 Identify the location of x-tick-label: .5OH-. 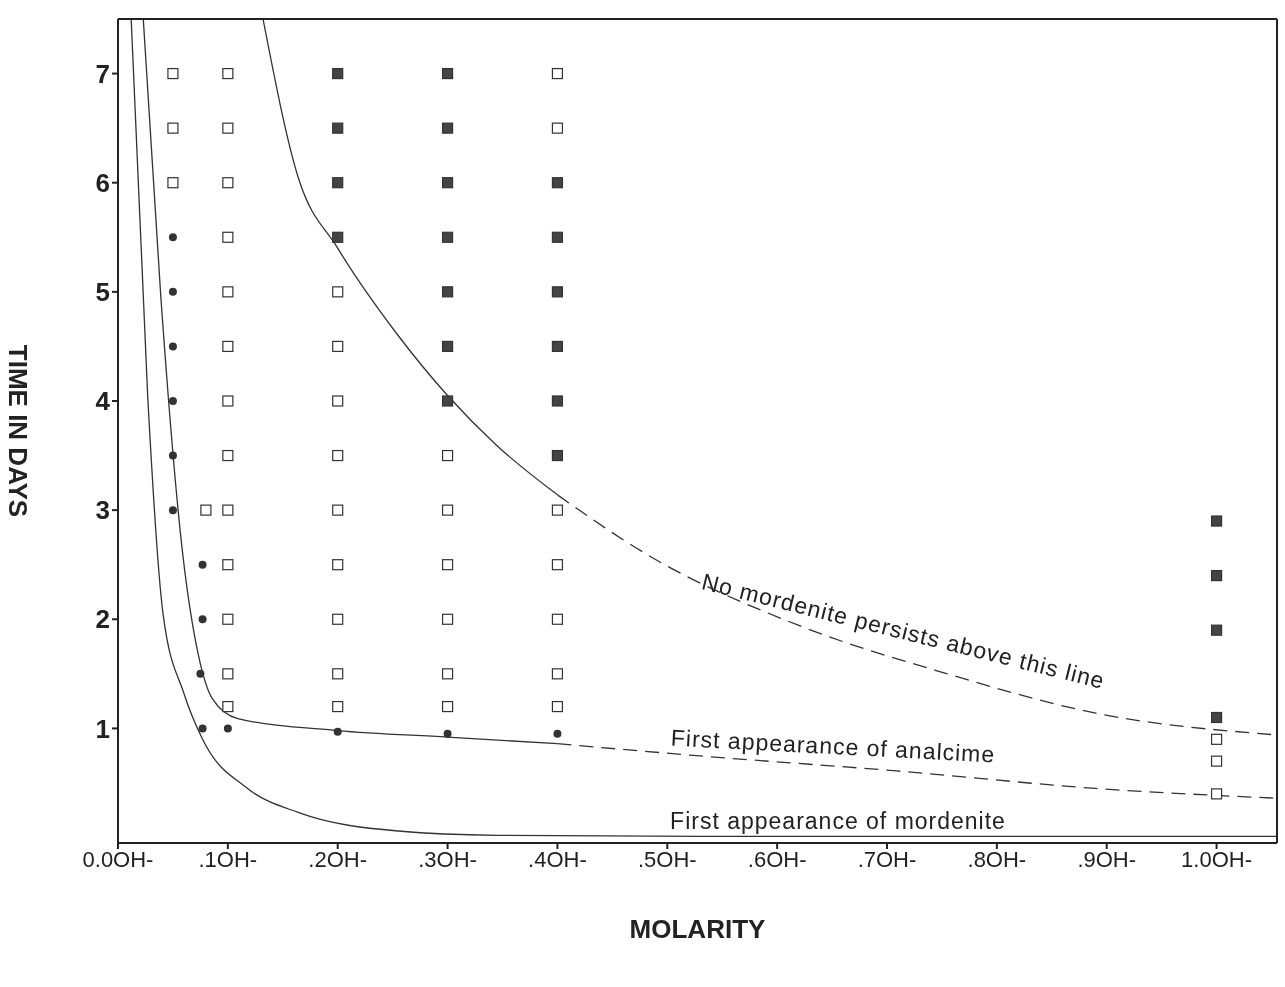
(667, 859).